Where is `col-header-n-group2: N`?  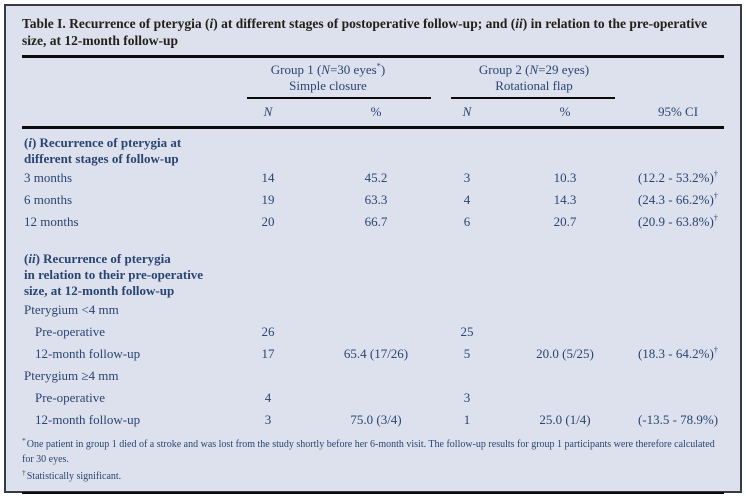
col-header-n-group2: N is located at coordinates (467, 114).